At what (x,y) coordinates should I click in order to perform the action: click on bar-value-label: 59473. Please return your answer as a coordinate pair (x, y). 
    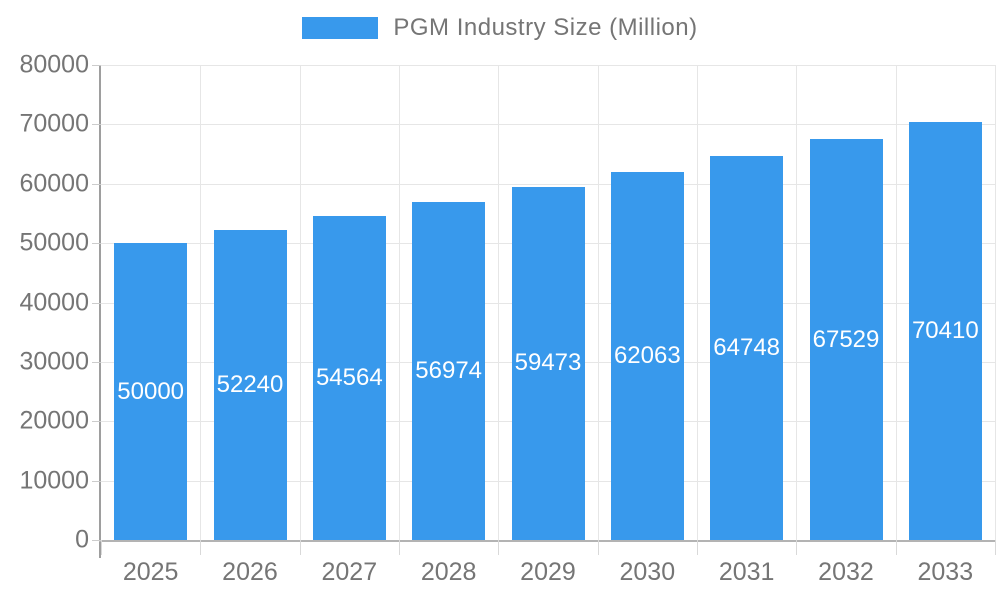
    Looking at the image, I should click on (548, 363).